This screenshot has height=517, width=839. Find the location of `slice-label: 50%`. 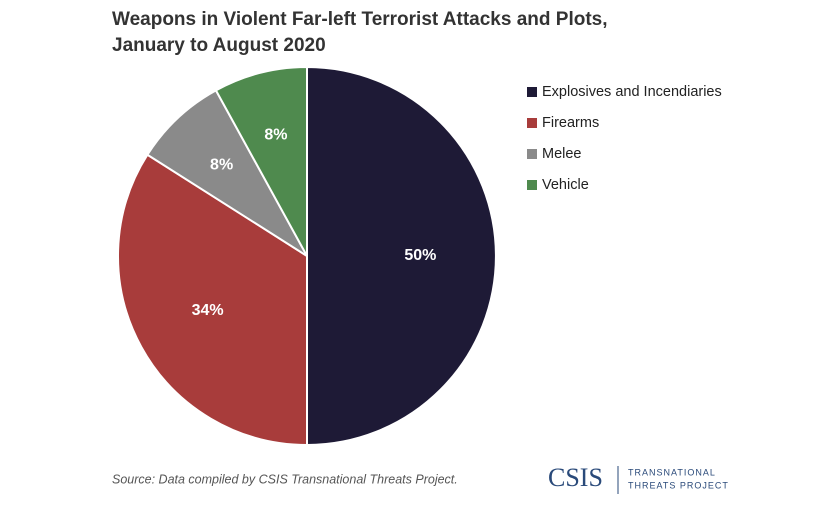

slice-label: 50% is located at coordinates (420, 255).